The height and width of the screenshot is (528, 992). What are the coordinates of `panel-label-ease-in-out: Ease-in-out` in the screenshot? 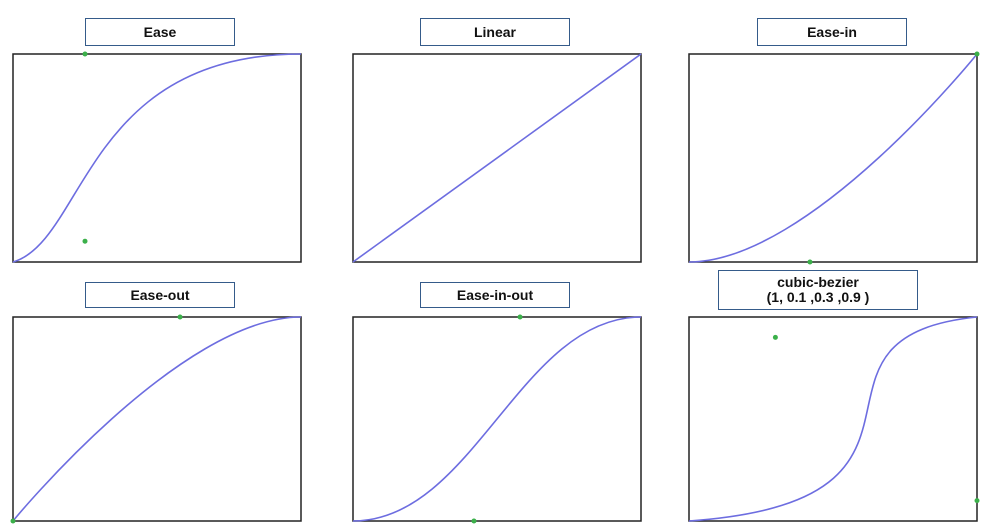 It's located at (495, 295).